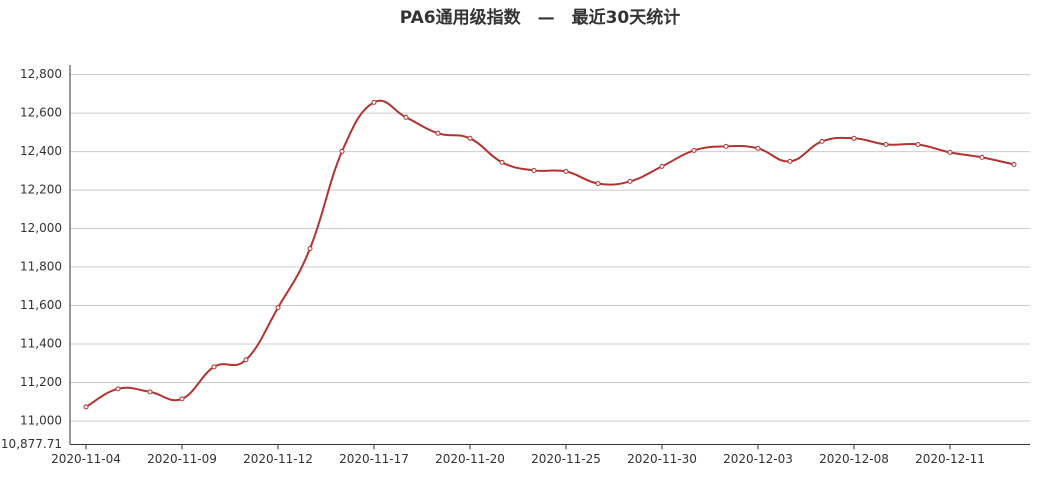  Describe the element at coordinates (662, 459) in the screenshot. I see `x-tick-label: 2020-11-30` at that location.